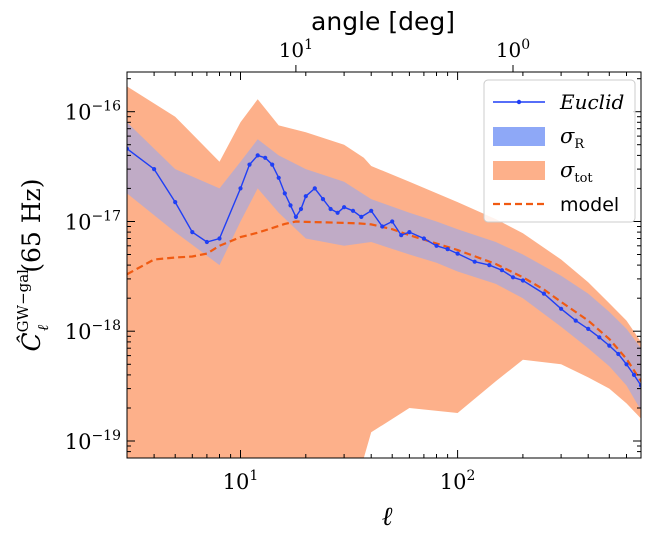  Describe the element at coordinates (387, 517) in the screenshot. I see `x-axis-label: ℓ` at that location.